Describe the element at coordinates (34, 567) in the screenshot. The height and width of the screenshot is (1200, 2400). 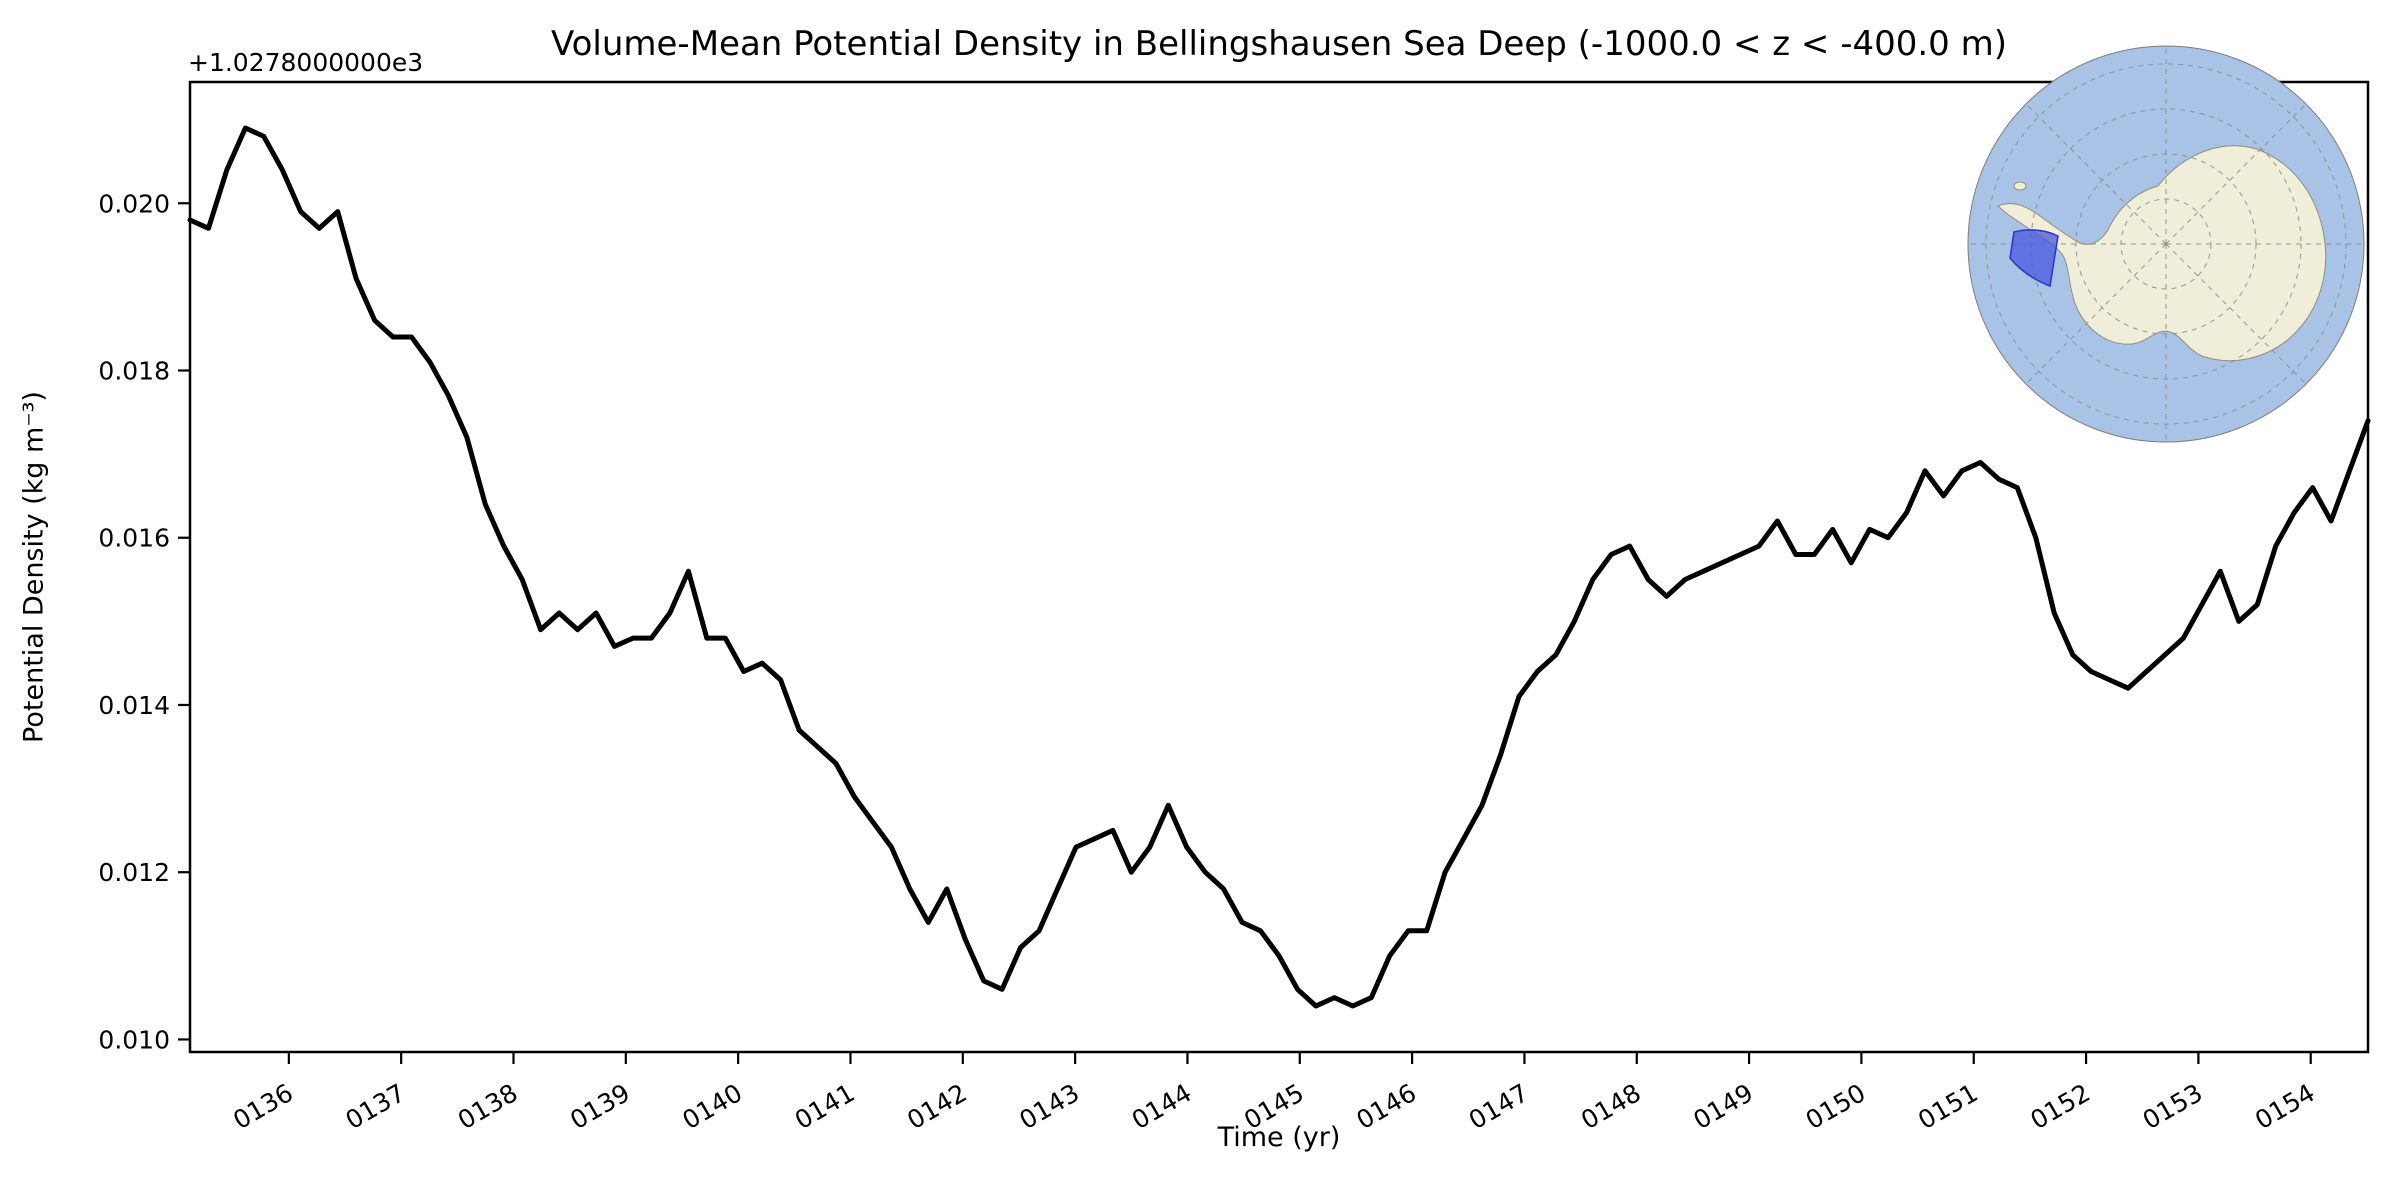
I see `y-axis-label: Potential Density (kg m⁻³)` at that location.